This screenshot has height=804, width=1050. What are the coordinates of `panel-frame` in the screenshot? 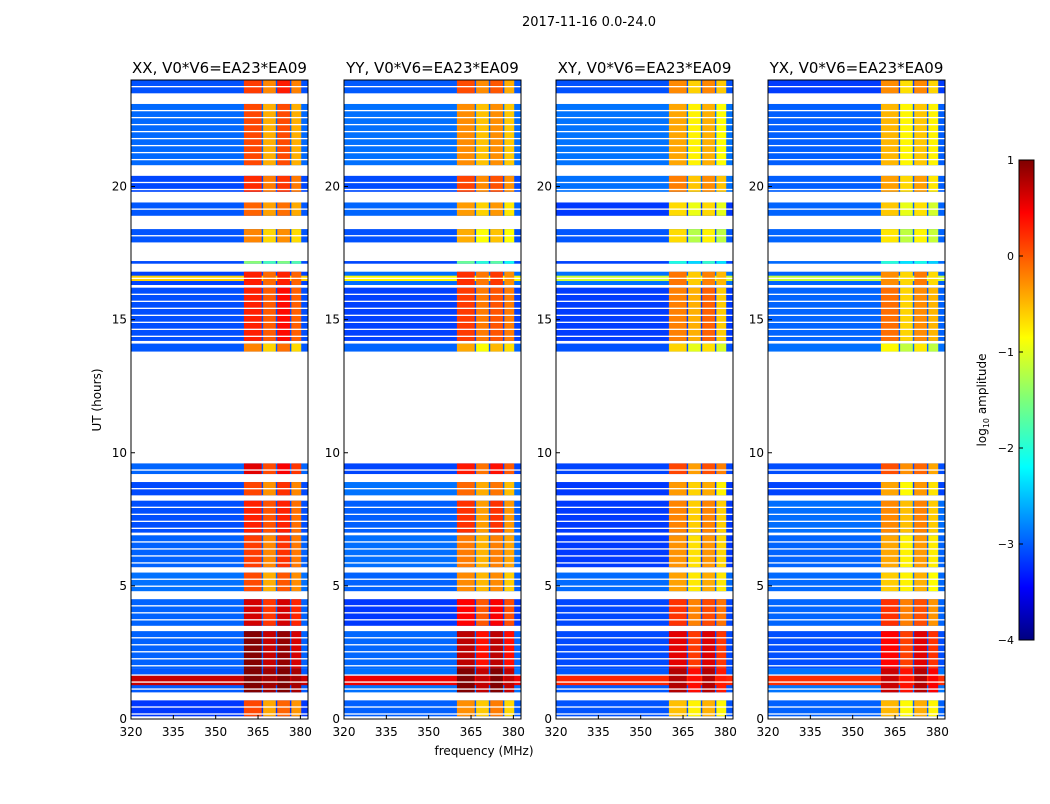 It's located at (432, 399).